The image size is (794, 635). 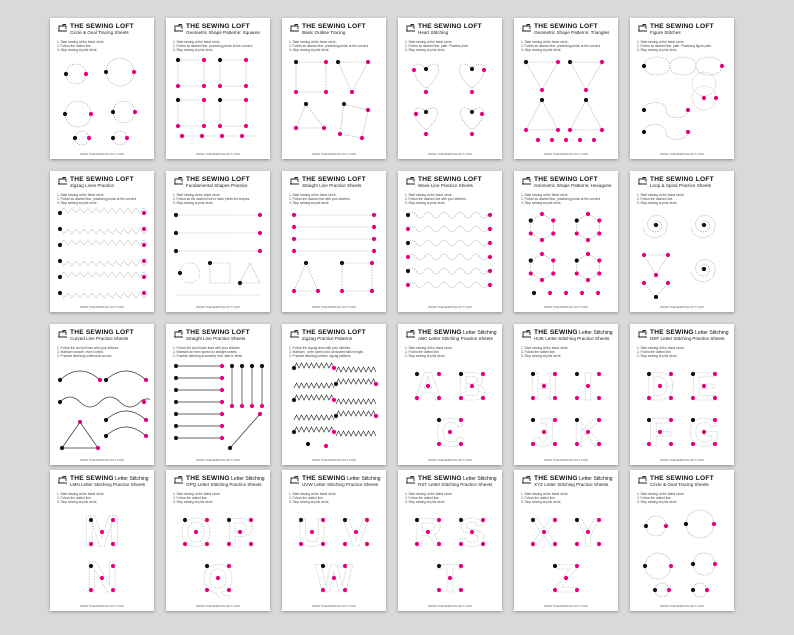 I want to click on instruction-line: 2. Follow the dotted line., so click(x=654, y=498).